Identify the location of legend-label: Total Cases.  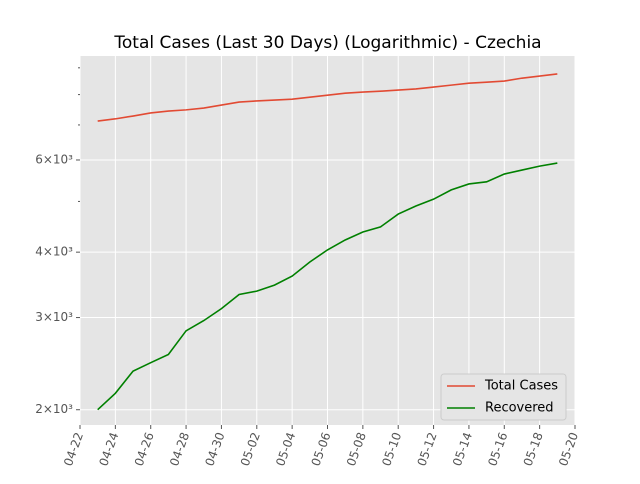
(521, 386).